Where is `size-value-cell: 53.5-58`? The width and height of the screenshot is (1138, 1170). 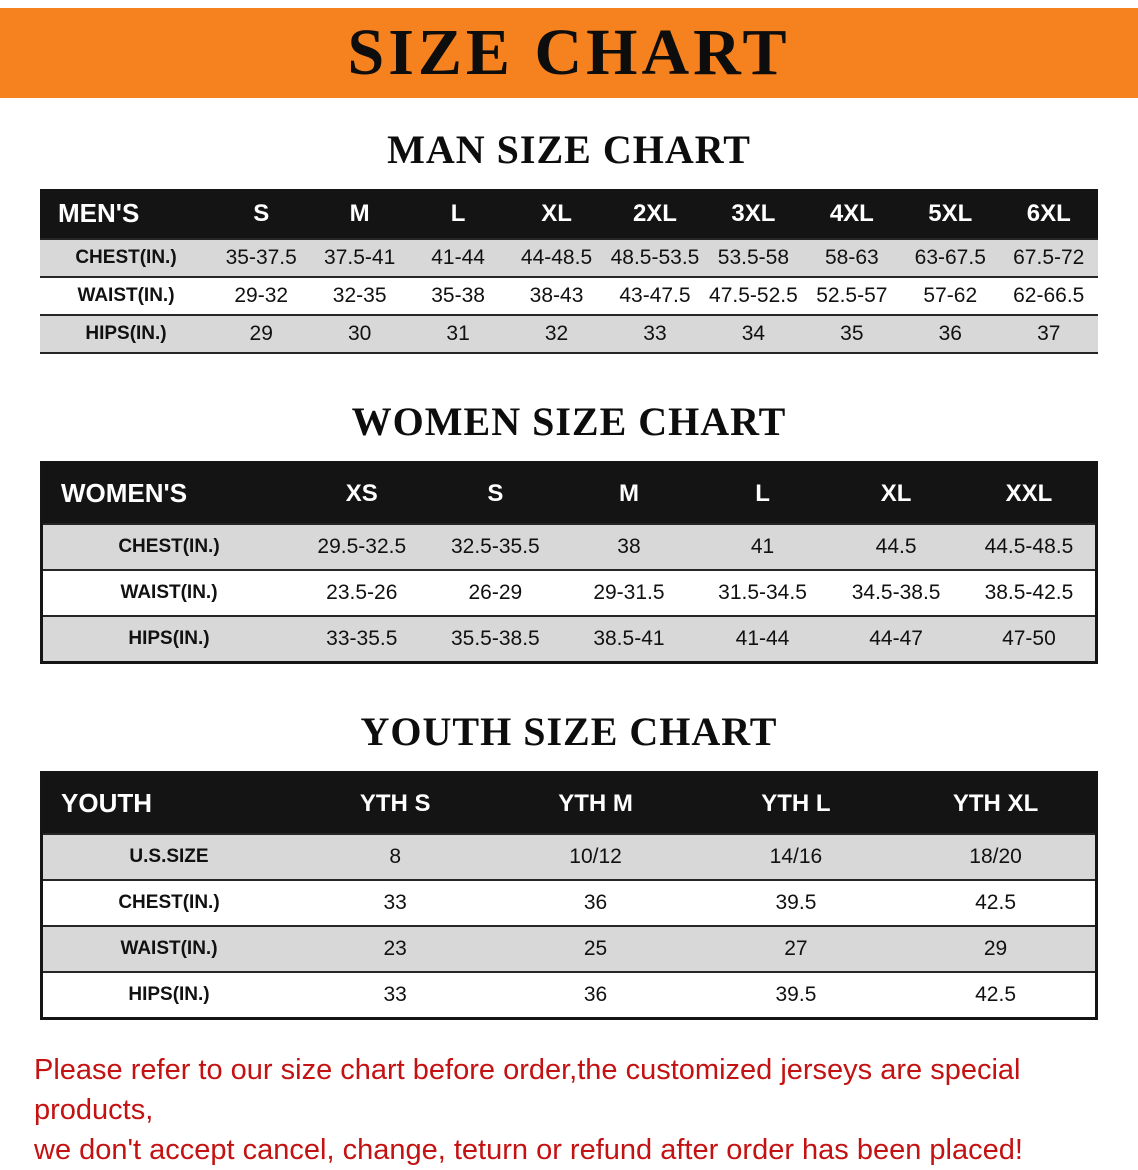 size-value-cell: 53.5-58 is located at coordinates (753, 257).